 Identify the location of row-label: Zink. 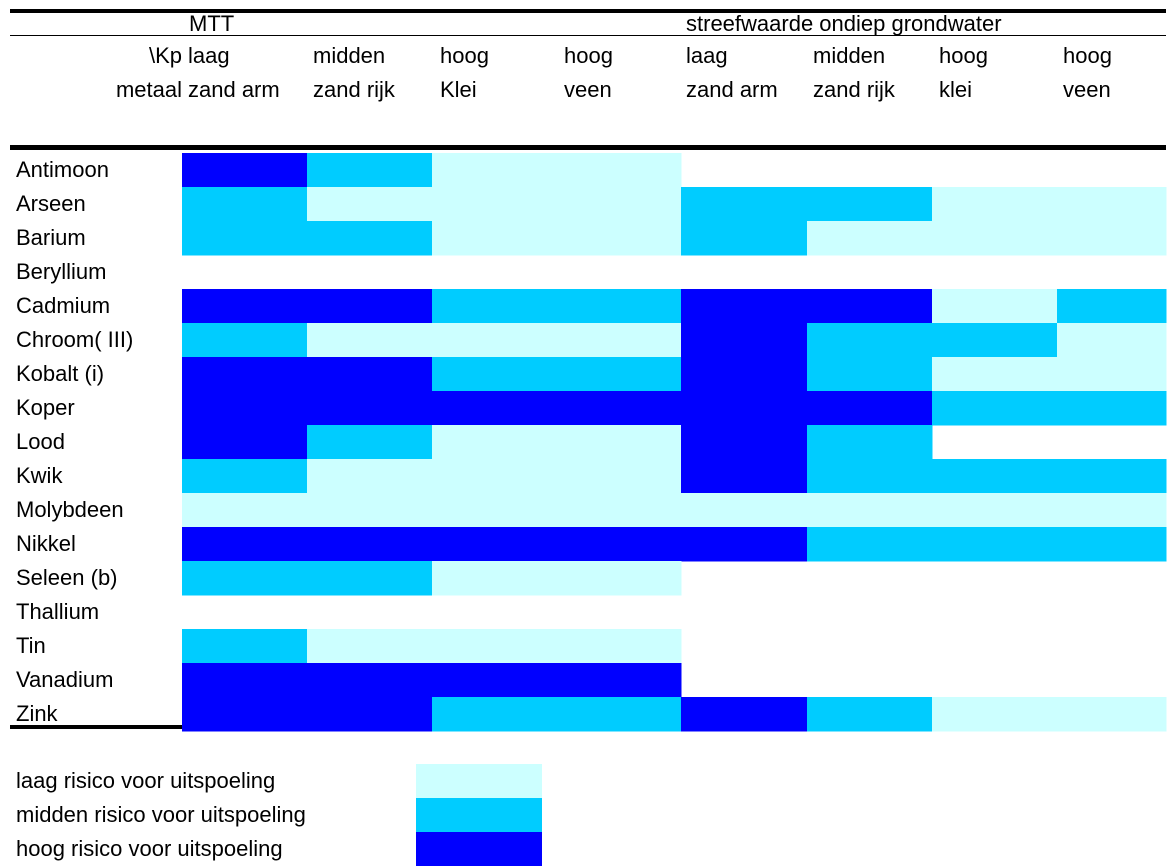
(37, 713).